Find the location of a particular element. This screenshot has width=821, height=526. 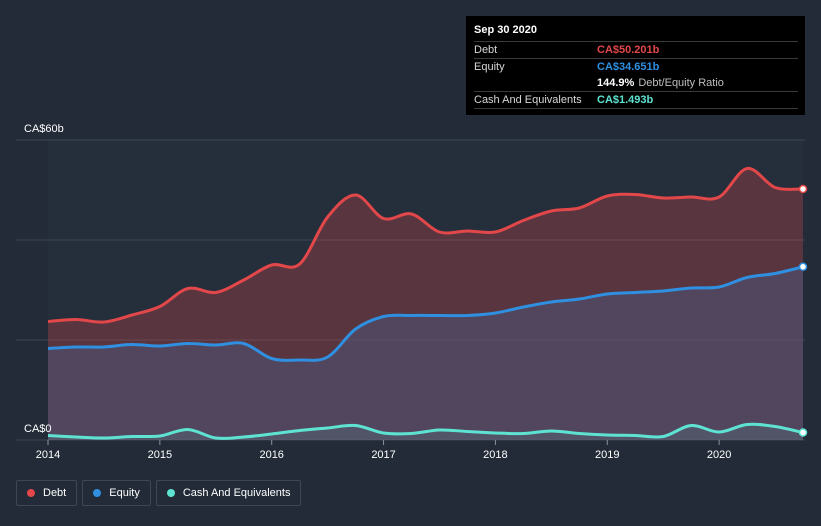

legend-item-cash: Cash And Equivalents is located at coordinates (228, 493).